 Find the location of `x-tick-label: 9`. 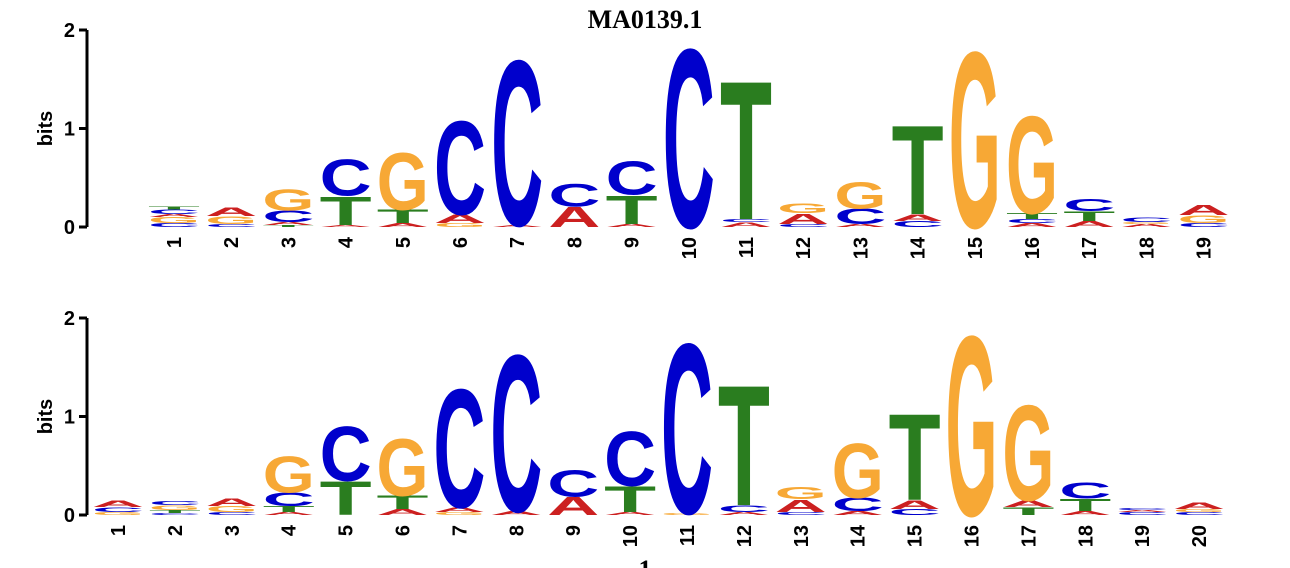

x-tick-label: 9 is located at coordinates (574, 530).